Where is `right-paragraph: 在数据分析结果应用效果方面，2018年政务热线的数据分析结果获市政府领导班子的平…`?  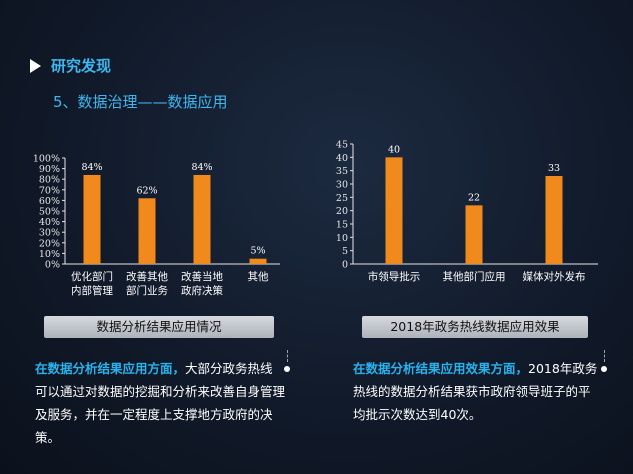
right-paragraph: 在数据分析结果应用效果方面，2018年政务热线的数据分析结果获市政府领导班子的平… is located at coordinates (475, 391).